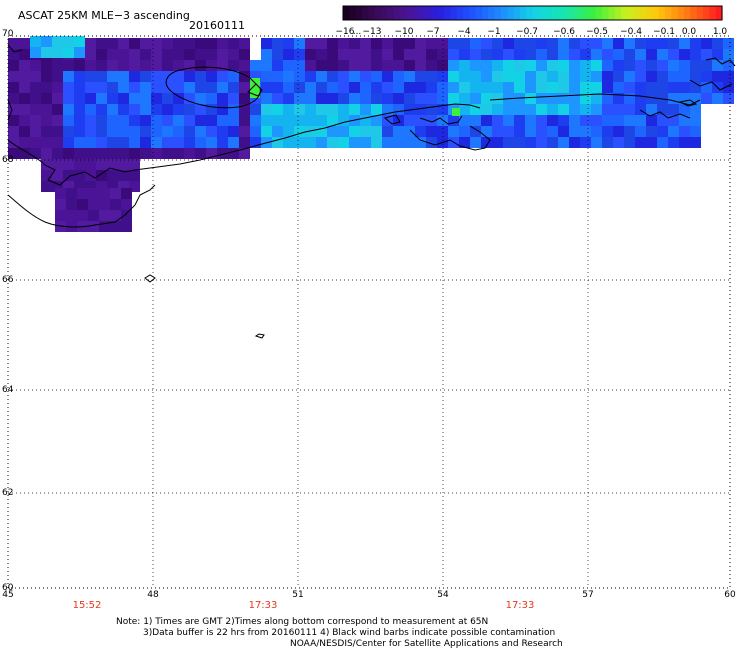 The width and height of the screenshot is (740, 650). What do you see at coordinates (298, 595) in the screenshot?
I see `lon-label-51: 51` at bounding box center [298, 595].